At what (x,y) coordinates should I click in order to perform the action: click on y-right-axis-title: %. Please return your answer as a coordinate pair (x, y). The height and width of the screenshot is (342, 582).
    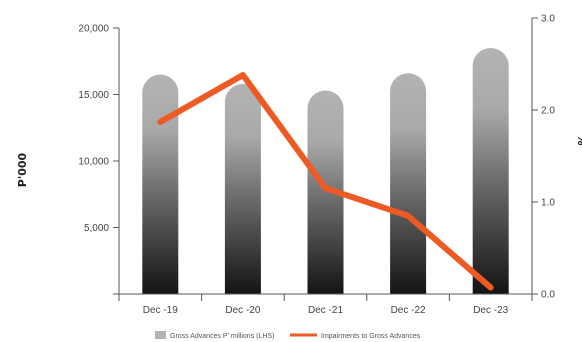
    Looking at the image, I should click on (578, 139).